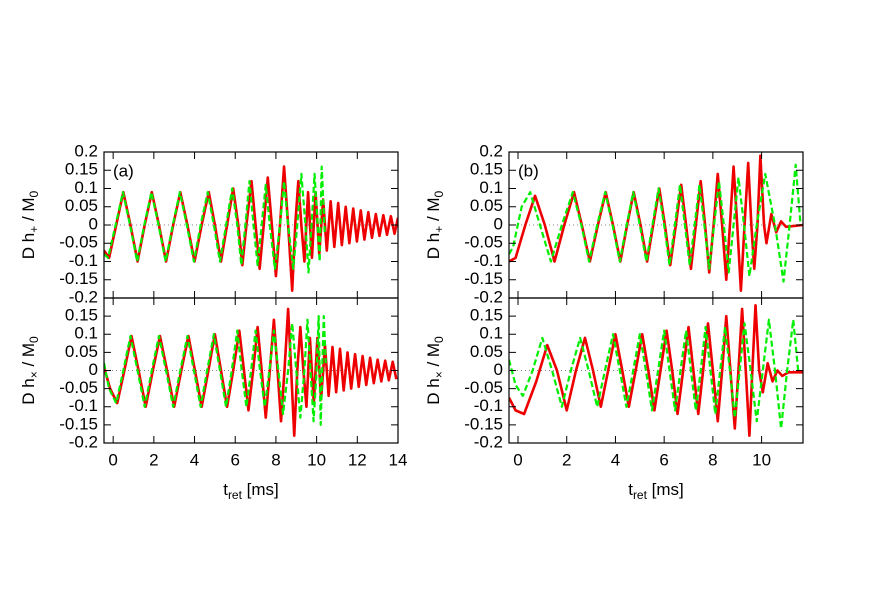 The image size is (872, 608). What do you see at coordinates (528, 170) in the screenshot?
I see `panel-label: (b)` at bounding box center [528, 170].